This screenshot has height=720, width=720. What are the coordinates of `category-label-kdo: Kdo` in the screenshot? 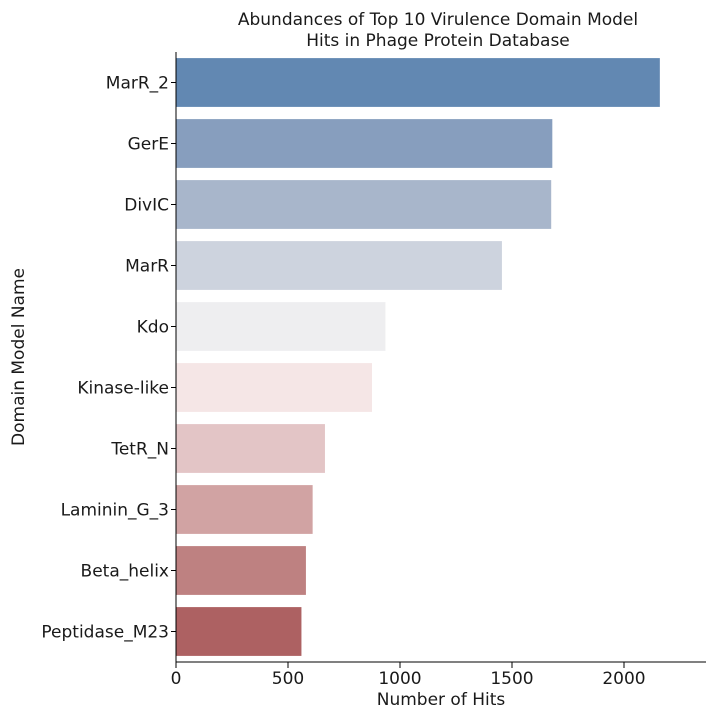 It's located at (153, 328).